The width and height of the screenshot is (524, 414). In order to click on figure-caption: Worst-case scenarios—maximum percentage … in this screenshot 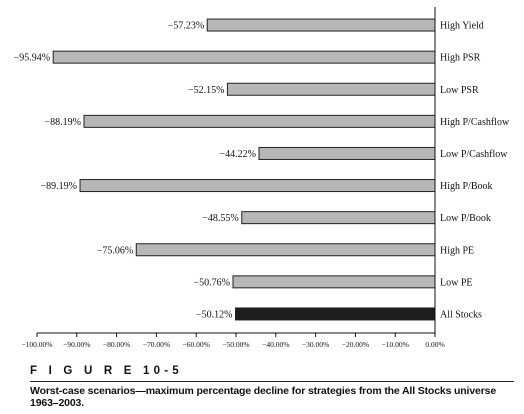, I will do `click(263, 397)`.